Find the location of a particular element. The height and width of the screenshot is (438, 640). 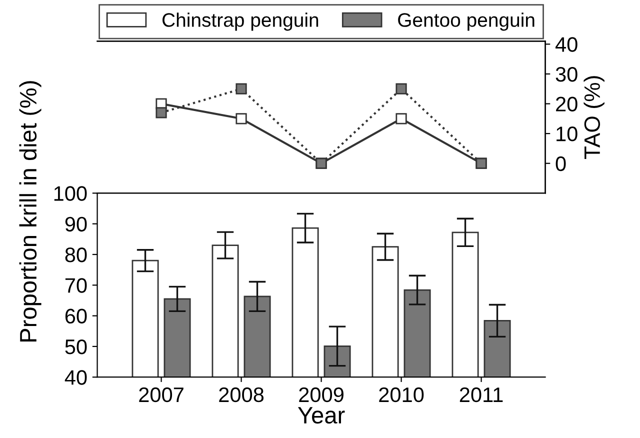

y-axis-title: Proportion krill in diet (%) is located at coordinates (30, 211).